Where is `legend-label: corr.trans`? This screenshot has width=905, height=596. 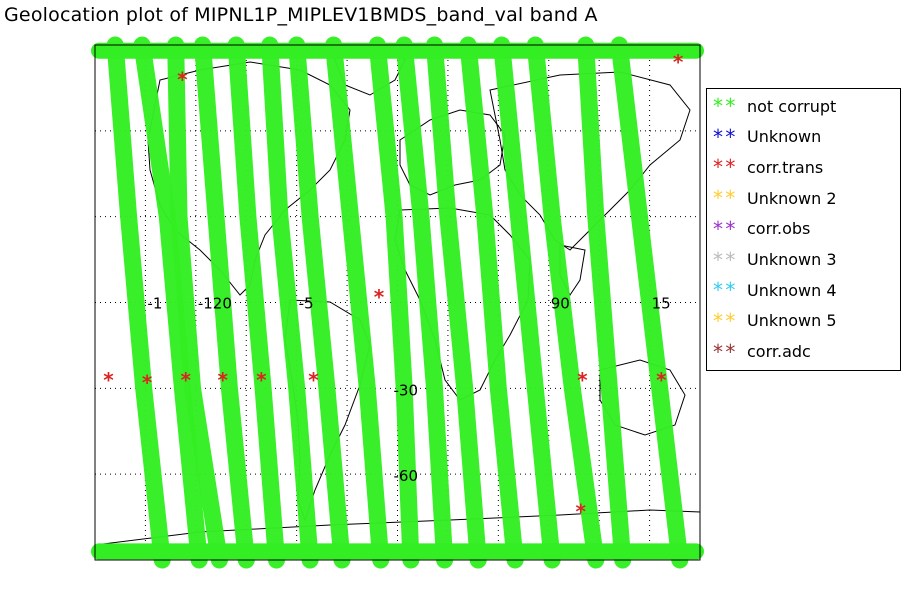 legend-label: corr.trans is located at coordinates (785, 167).